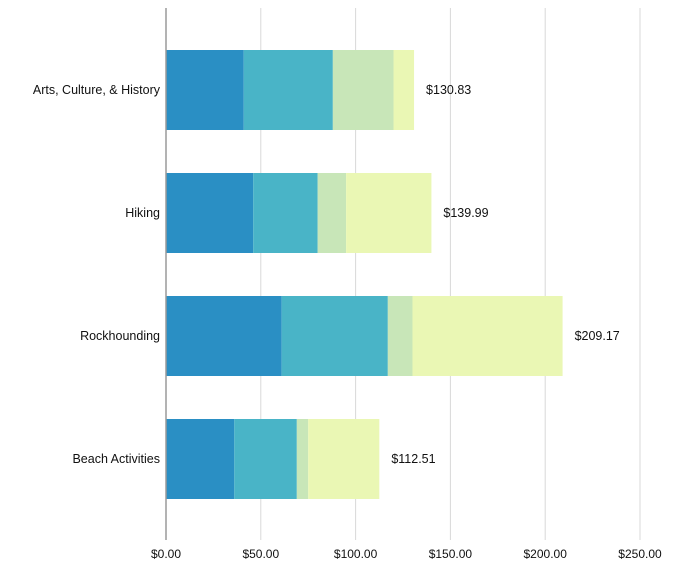 The width and height of the screenshot is (679, 566). Describe the element at coordinates (546, 554) in the screenshot. I see `x-tick-label: $200.00` at that location.